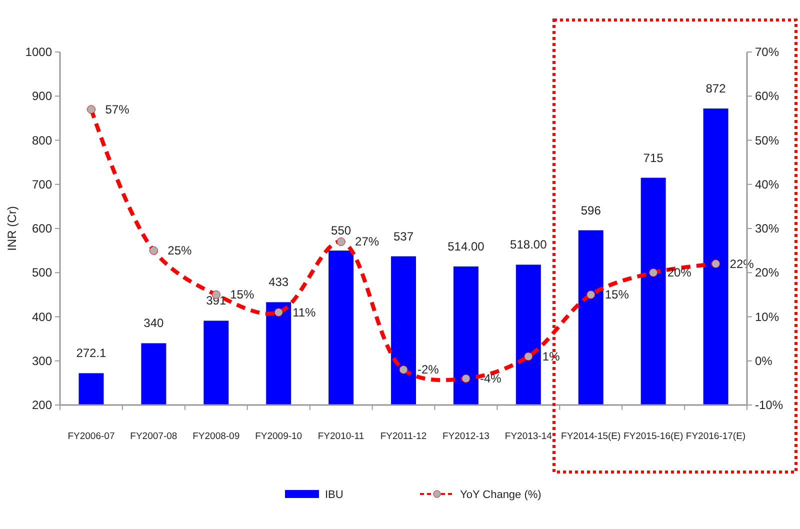  Describe the element at coordinates (767, 273) in the screenshot. I see `y2-tick-label: 20%` at that location.